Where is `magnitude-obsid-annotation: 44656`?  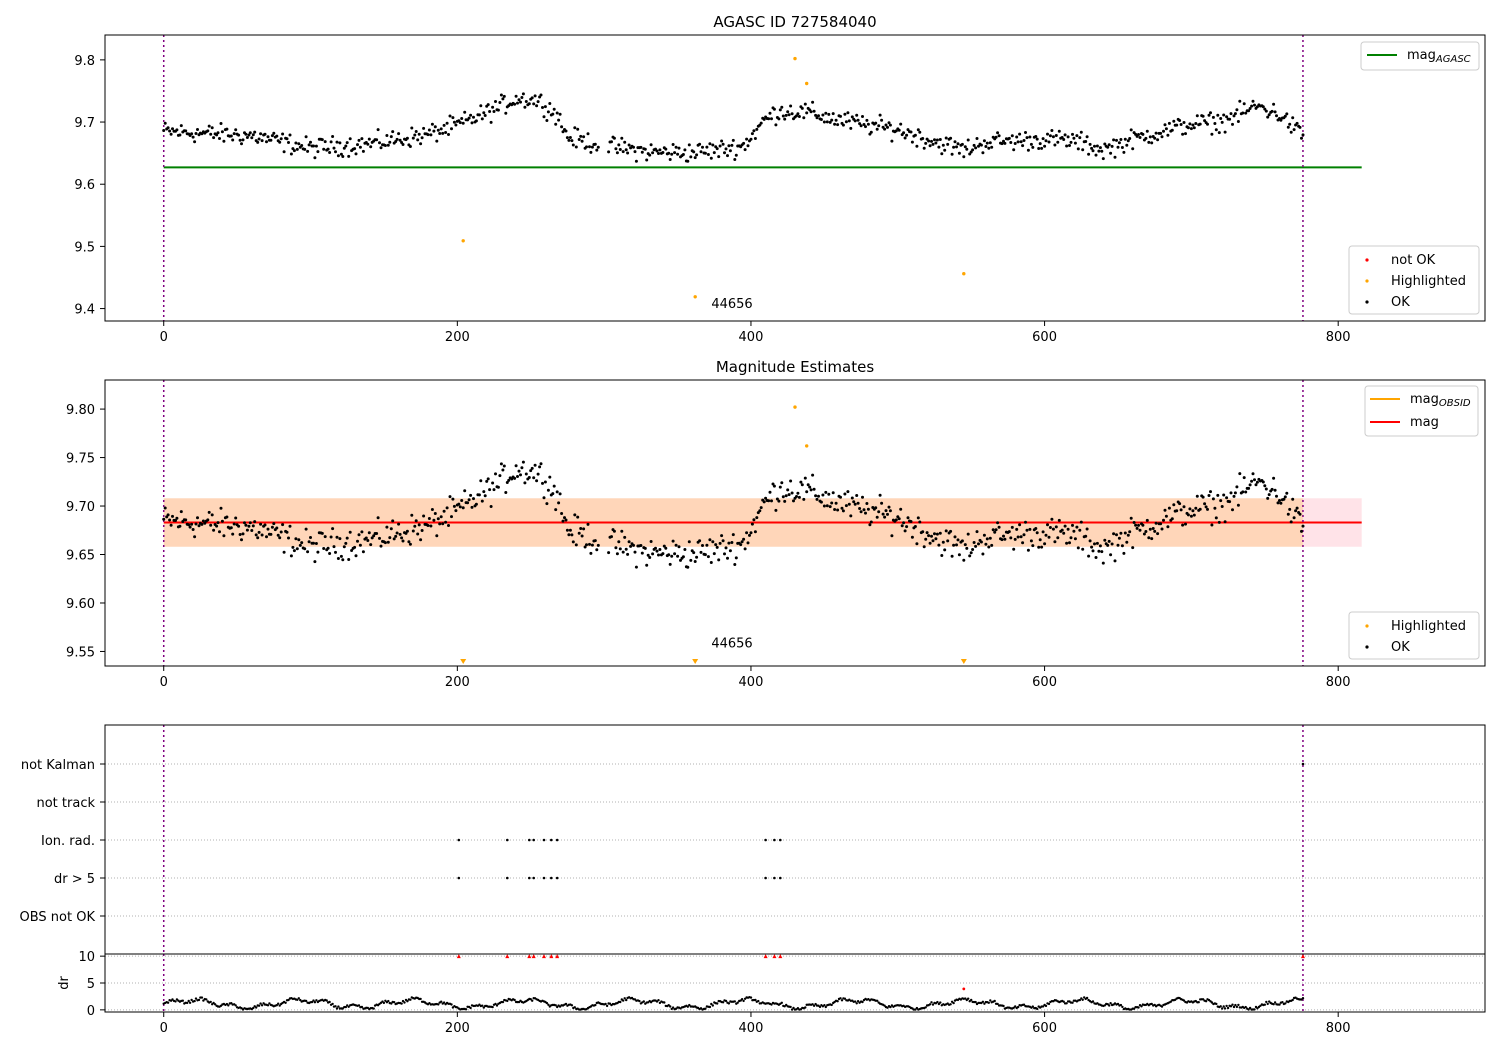
magnitude-obsid-annotation: 44656 is located at coordinates (731, 644).